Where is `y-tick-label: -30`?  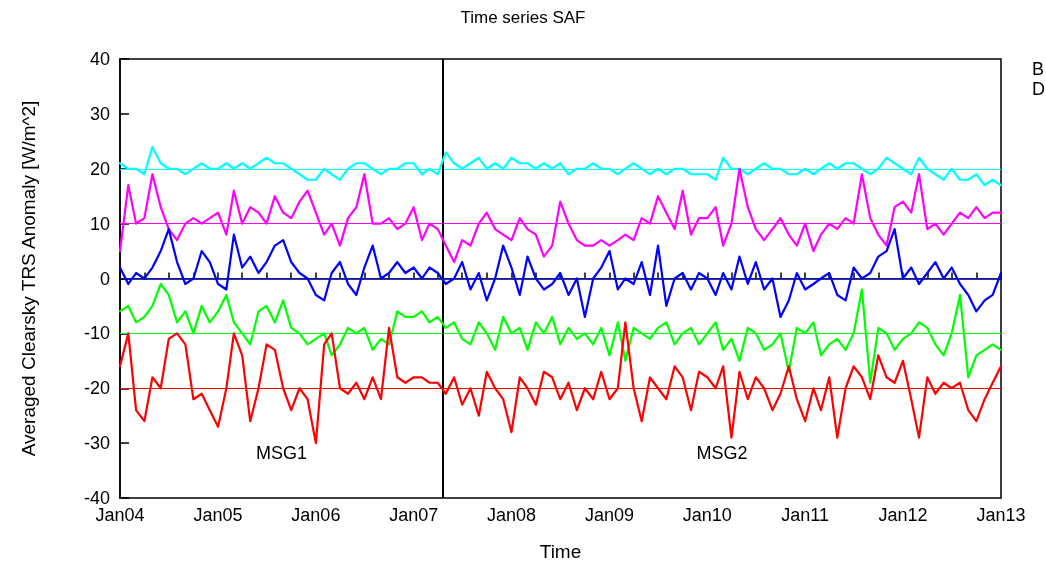 y-tick-label: -30 is located at coordinates (96, 443).